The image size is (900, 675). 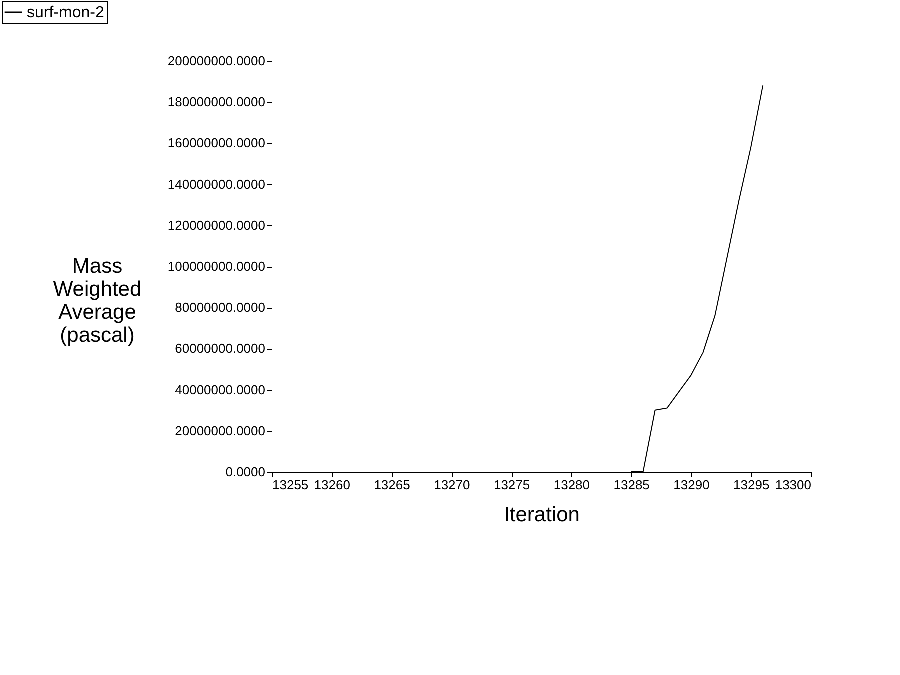 What do you see at coordinates (290, 485) in the screenshot?
I see `x-tick-label: 13255` at bounding box center [290, 485].